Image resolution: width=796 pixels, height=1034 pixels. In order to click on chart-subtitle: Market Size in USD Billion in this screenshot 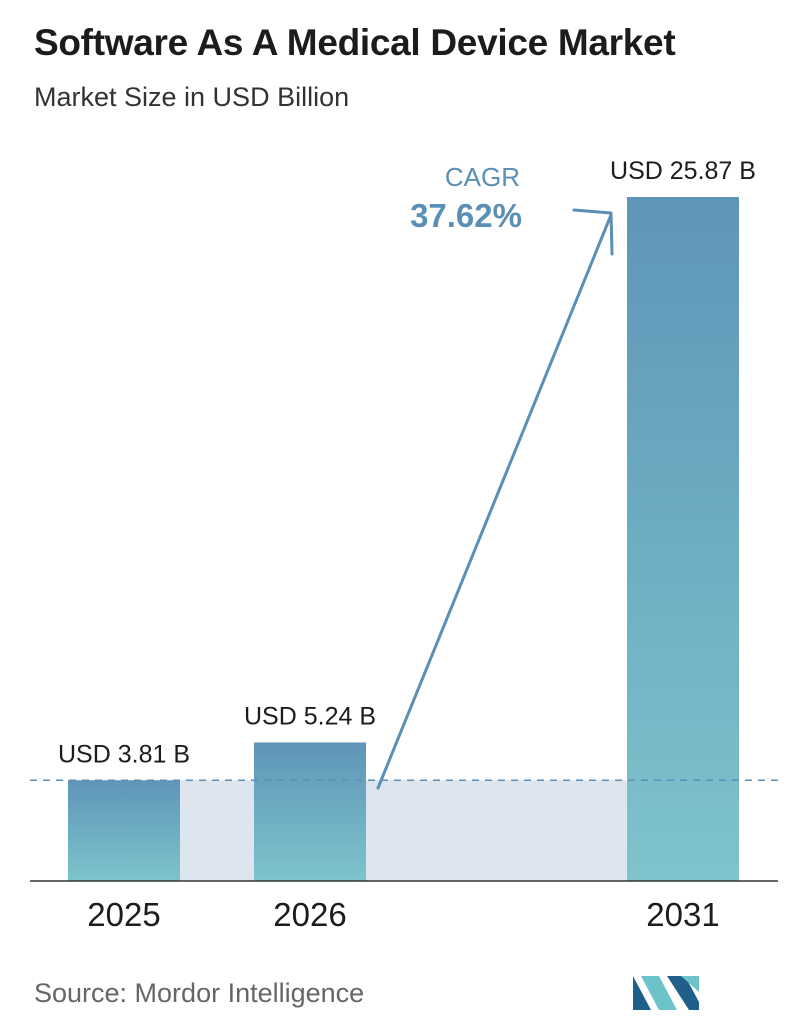, I will do `click(192, 97)`.